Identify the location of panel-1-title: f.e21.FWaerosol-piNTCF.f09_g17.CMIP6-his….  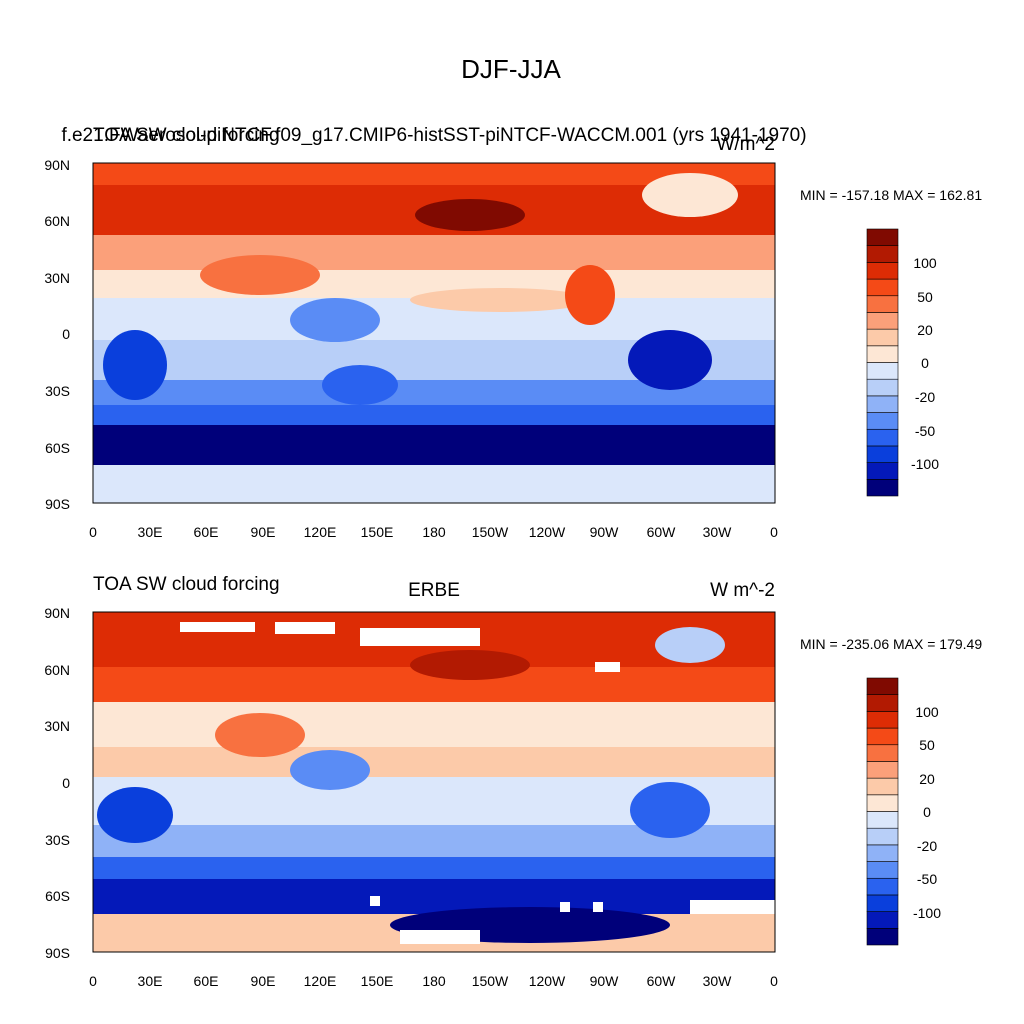
(433, 135).